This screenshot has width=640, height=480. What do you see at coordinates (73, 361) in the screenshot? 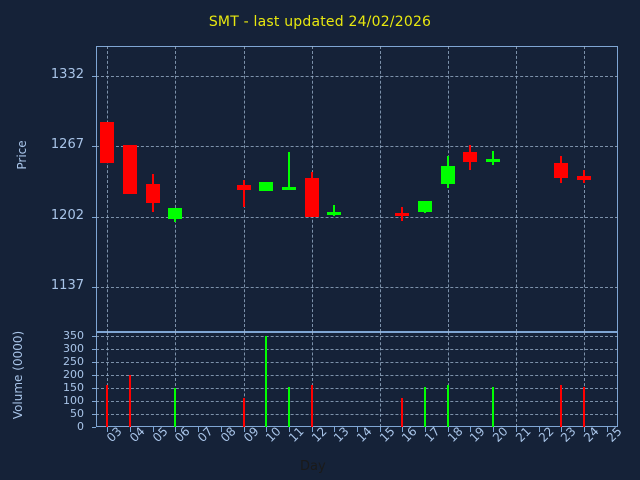
I see `volume-tick-label: 250` at bounding box center [73, 361].